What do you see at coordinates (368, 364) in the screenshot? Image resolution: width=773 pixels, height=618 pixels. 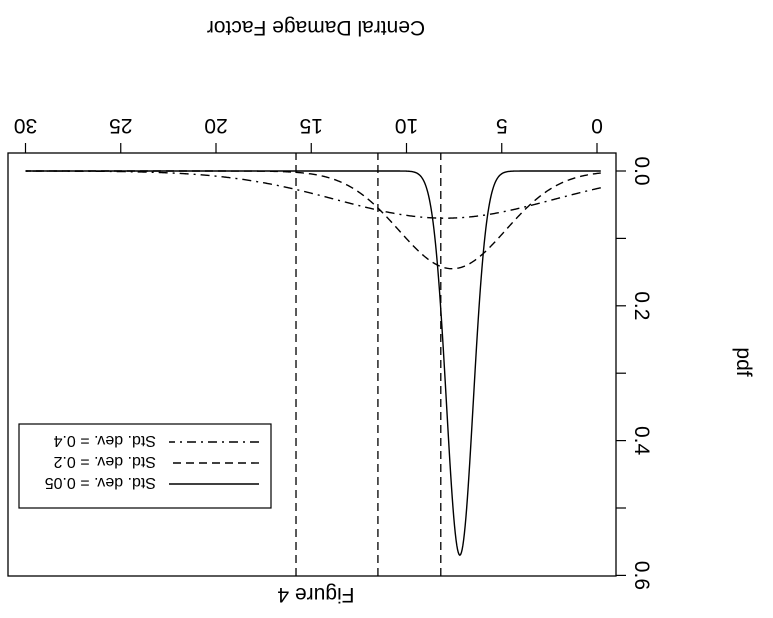 I see `vertical-reference-lines` at bounding box center [368, 364].